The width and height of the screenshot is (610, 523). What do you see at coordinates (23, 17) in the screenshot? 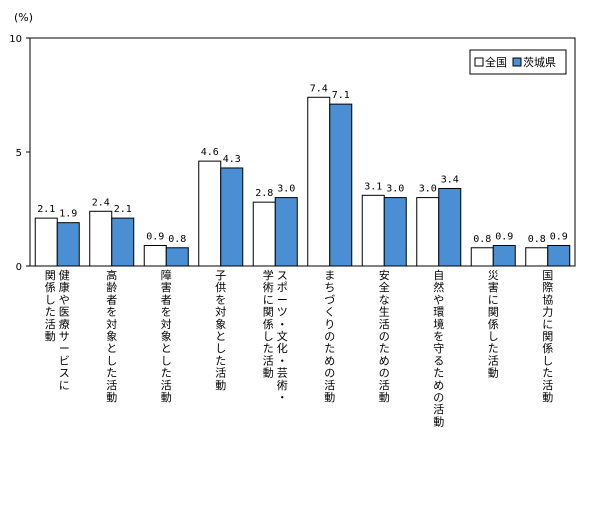
I see `y-unit-label: (%)` at bounding box center [23, 17].